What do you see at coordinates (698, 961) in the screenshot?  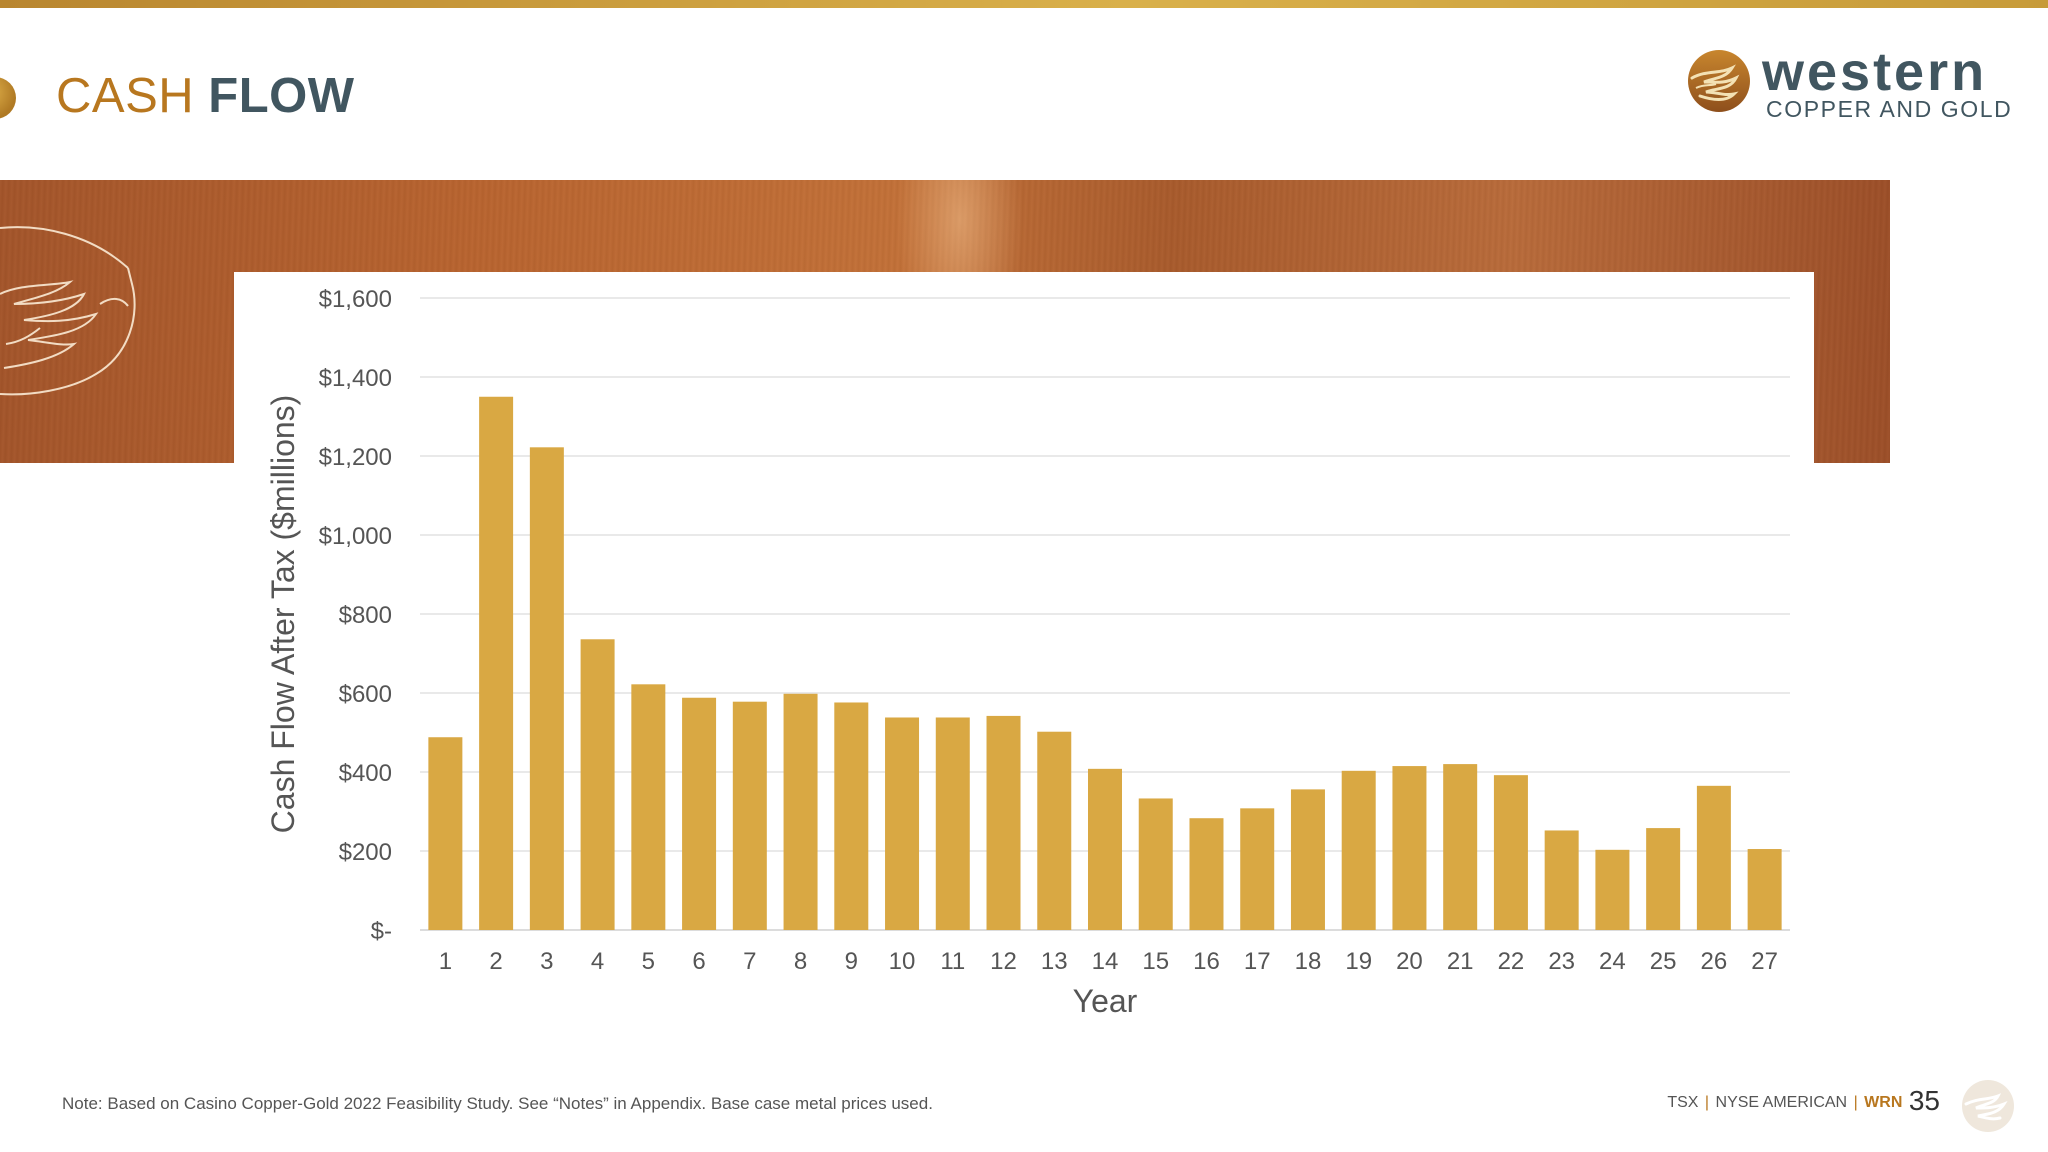 I see `x-tick-label: 6` at bounding box center [698, 961].